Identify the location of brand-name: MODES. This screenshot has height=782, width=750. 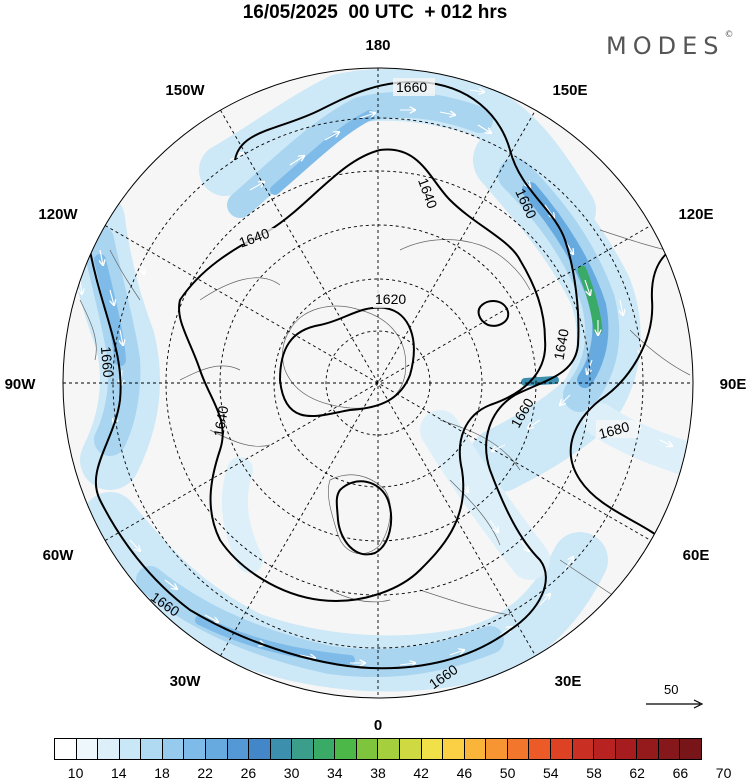
(665, 46).